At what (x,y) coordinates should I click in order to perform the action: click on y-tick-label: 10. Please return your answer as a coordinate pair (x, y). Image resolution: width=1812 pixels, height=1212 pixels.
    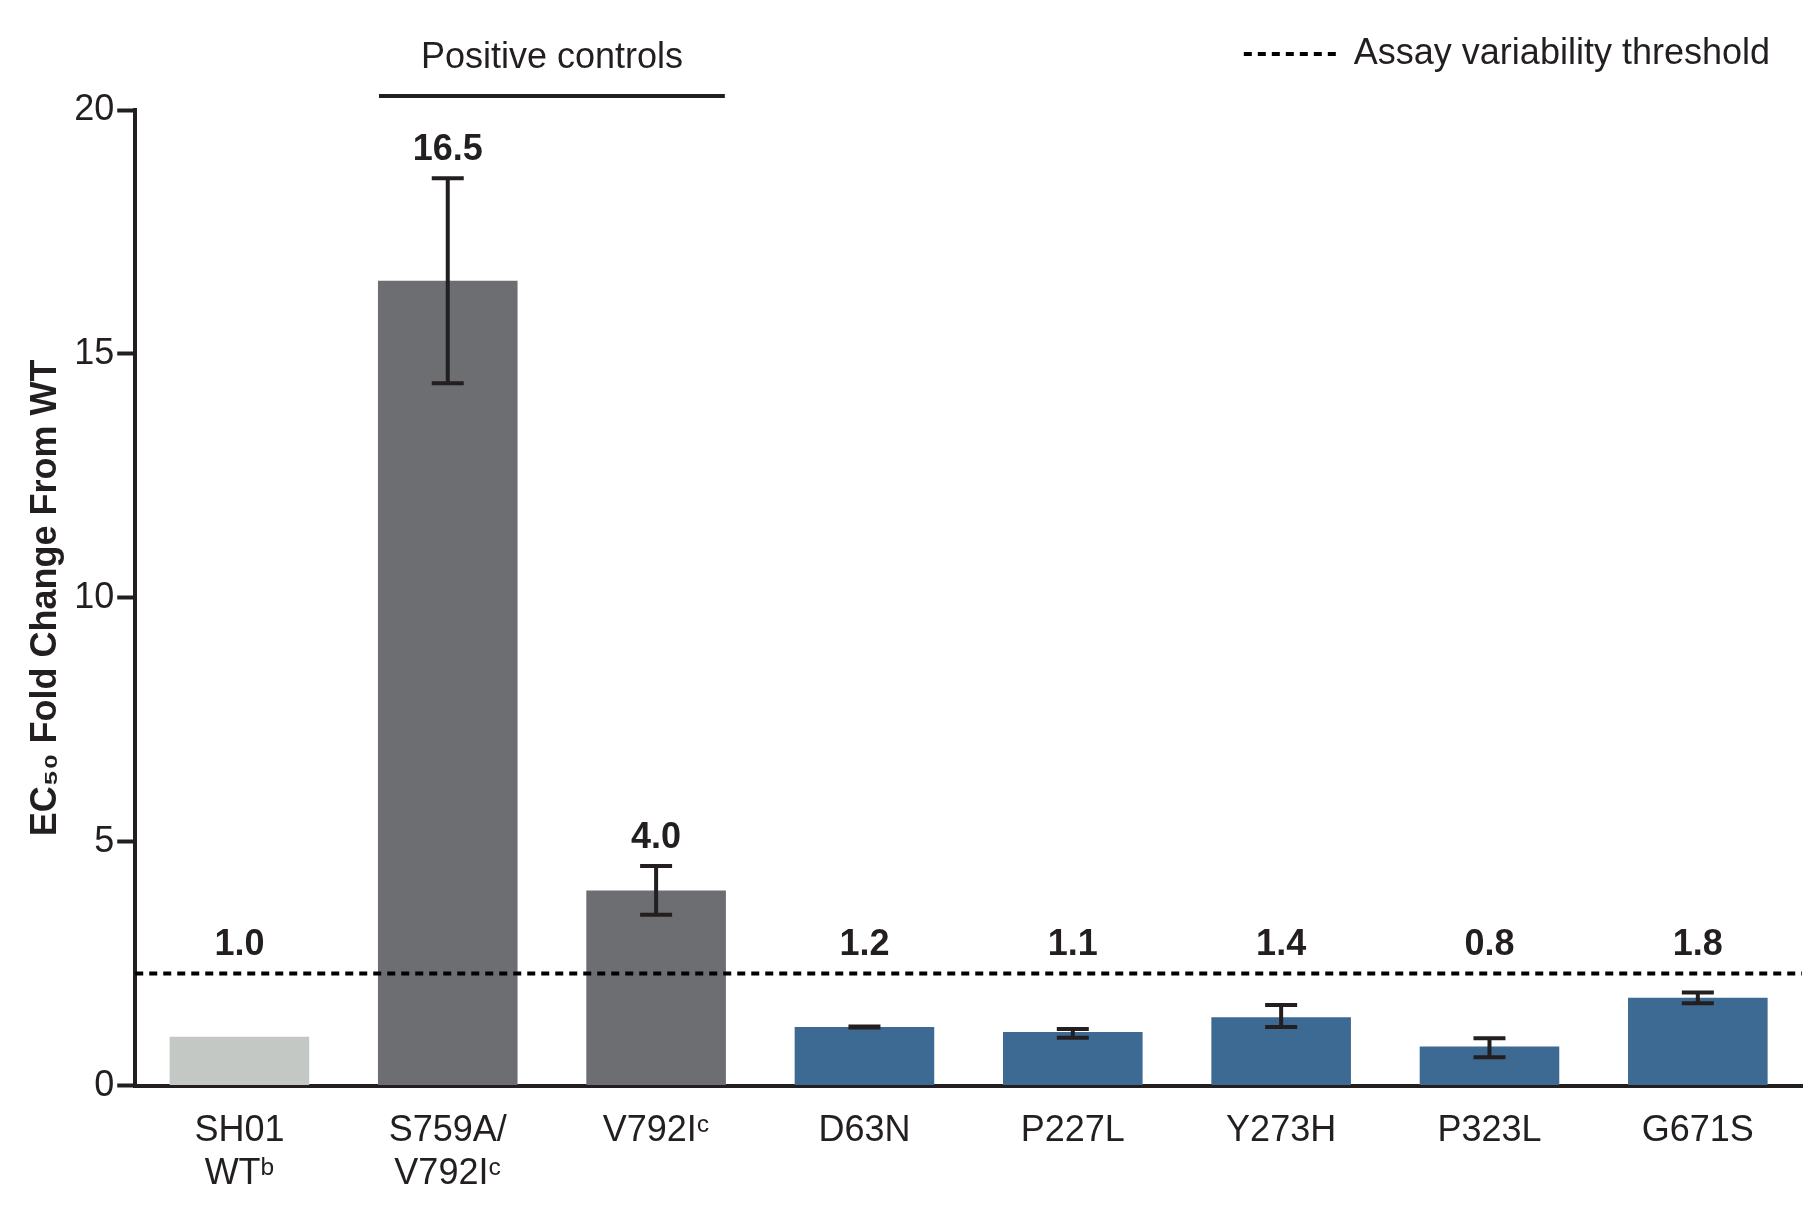
    Looking at the image, I should click on (94, 595).